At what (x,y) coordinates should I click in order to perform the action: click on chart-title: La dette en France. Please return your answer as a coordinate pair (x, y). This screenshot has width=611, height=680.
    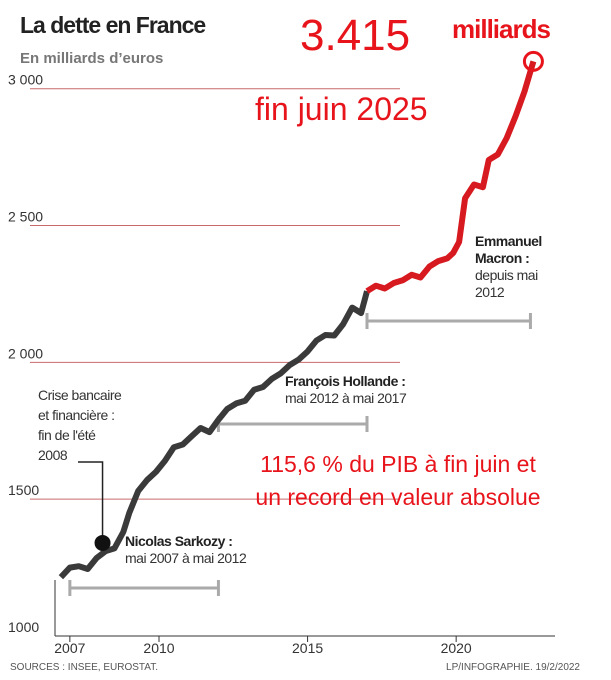
    Looking at the image, I should click on (112, 25).